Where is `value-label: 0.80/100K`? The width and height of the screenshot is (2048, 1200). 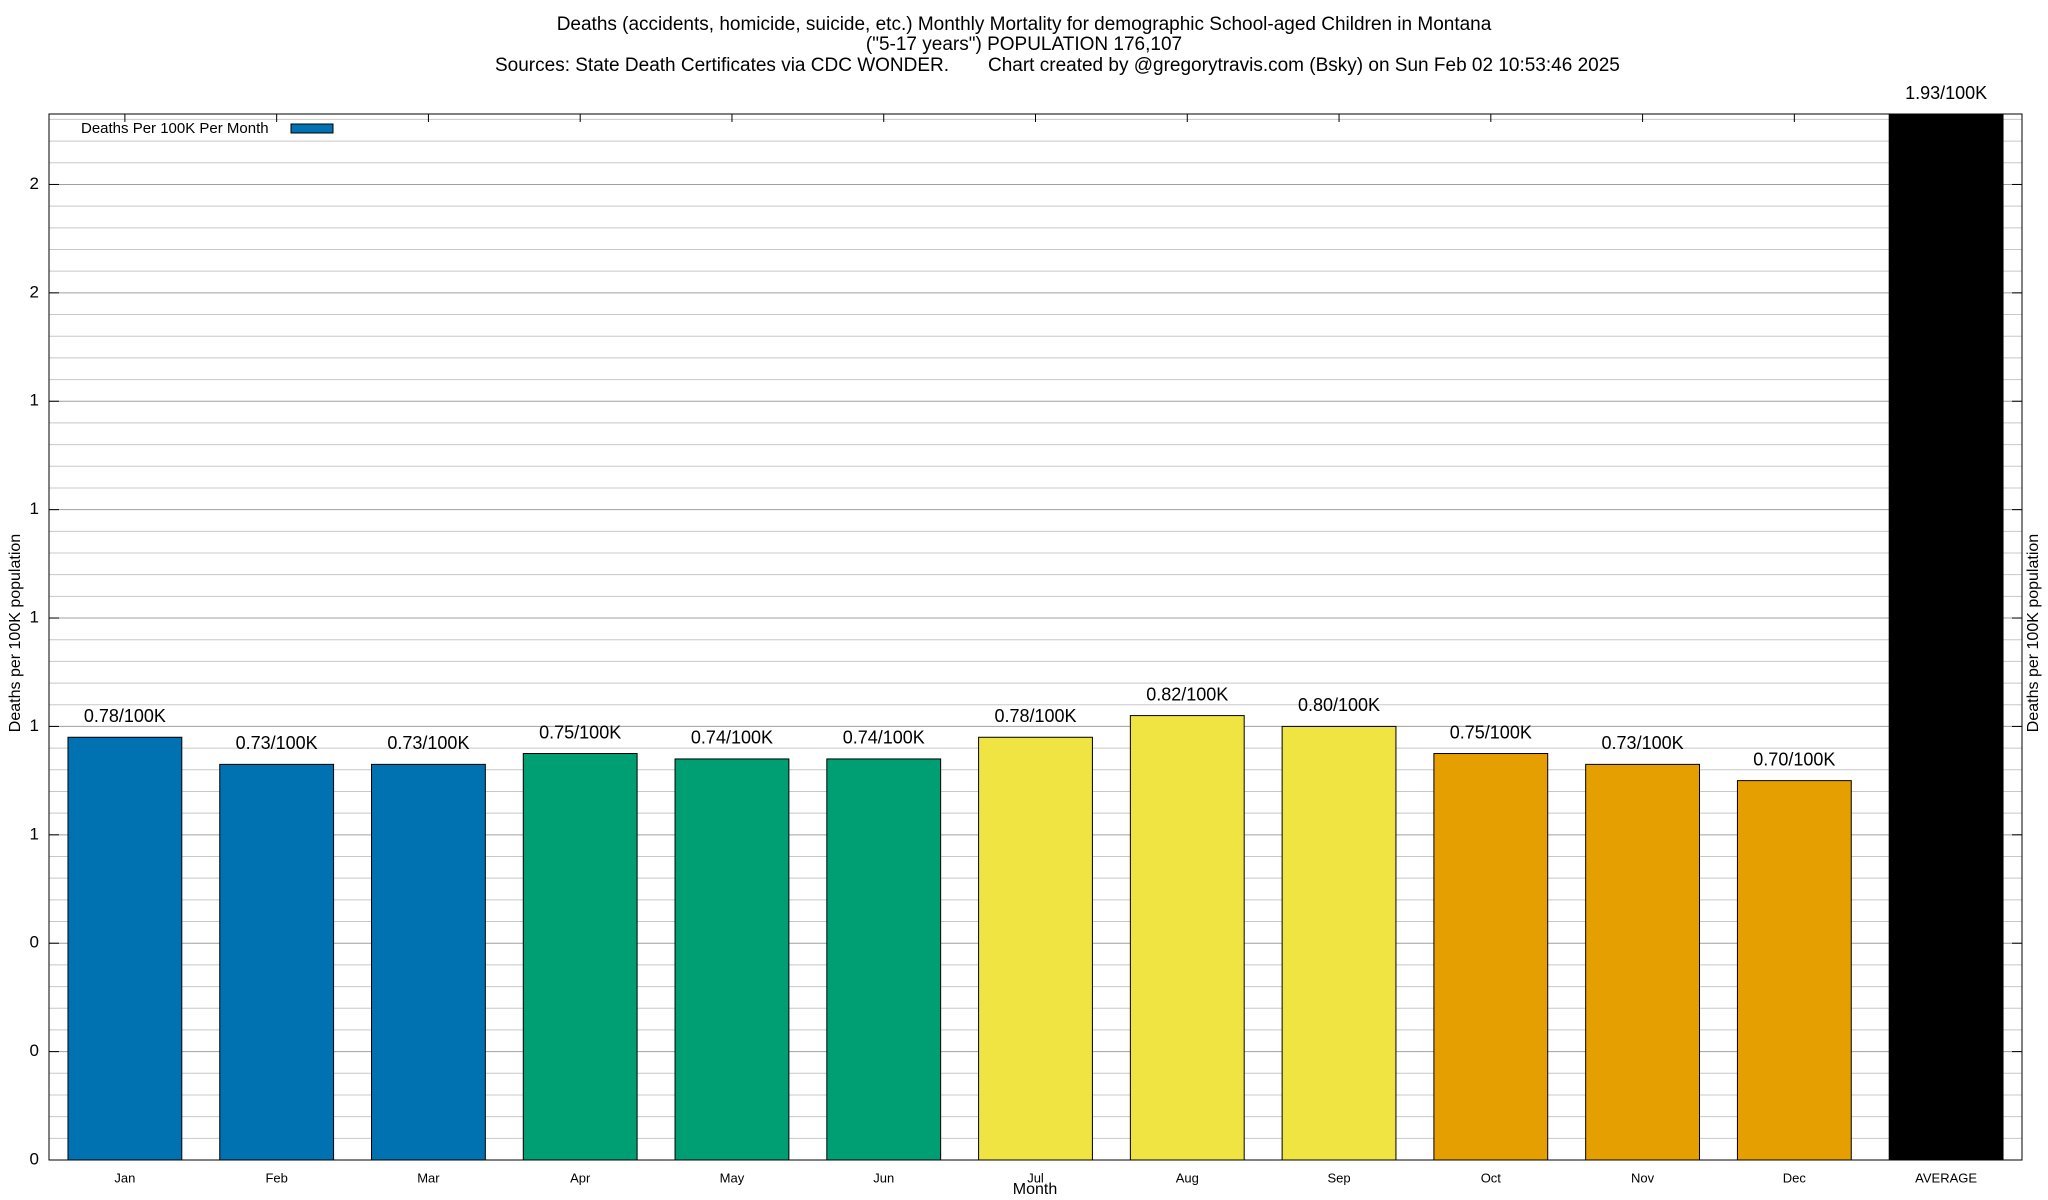 value-label: 0.80/100K is located at coordinates (1339, 705).